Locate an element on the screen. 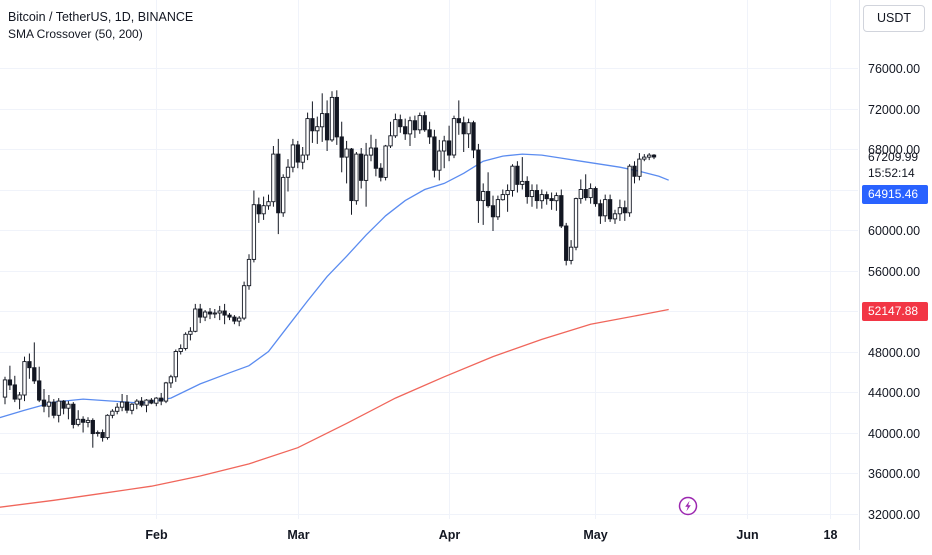 This screenshot has width=932, height=555. bar-countdown-label: 15:52:14 is located at coordinates (891, 173).